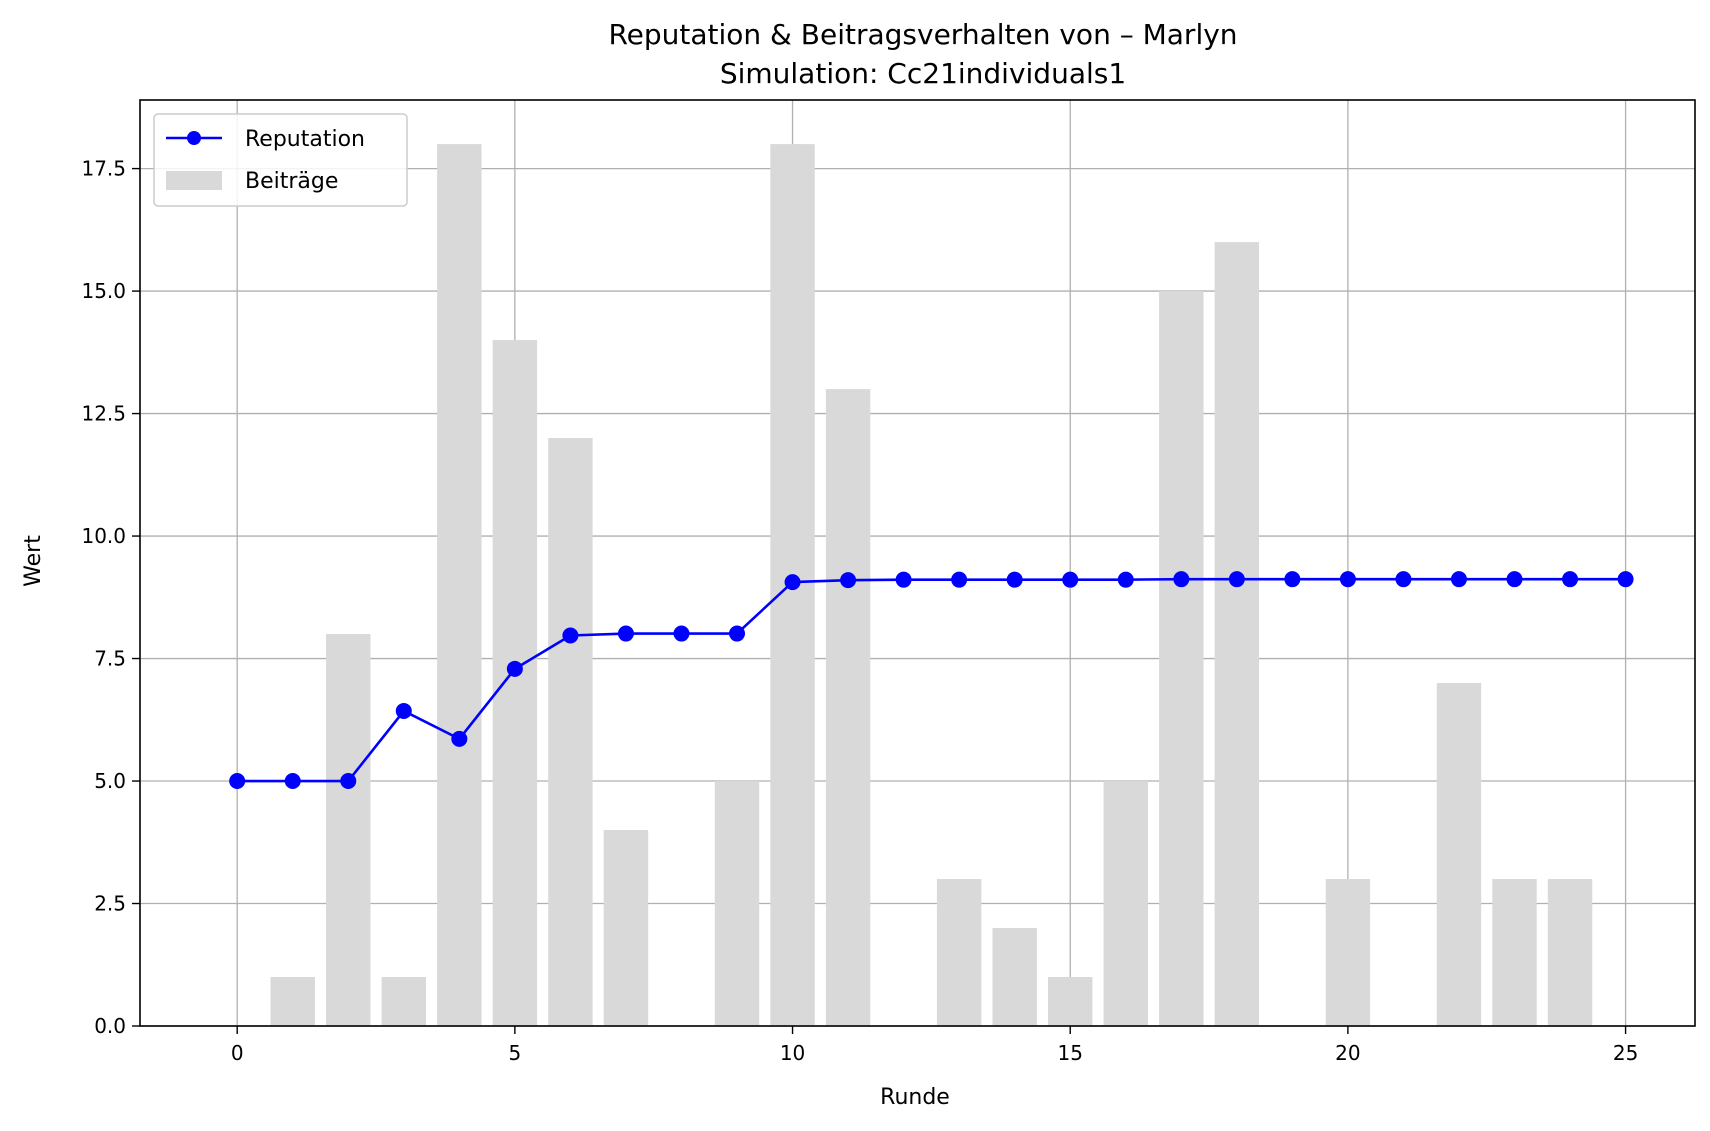 The image size is (1710, 1131). What do you see at coordinates (110, 904) in the screenshot?
I see `y-tick-label: 2.5` at bounding box center [110, 904].